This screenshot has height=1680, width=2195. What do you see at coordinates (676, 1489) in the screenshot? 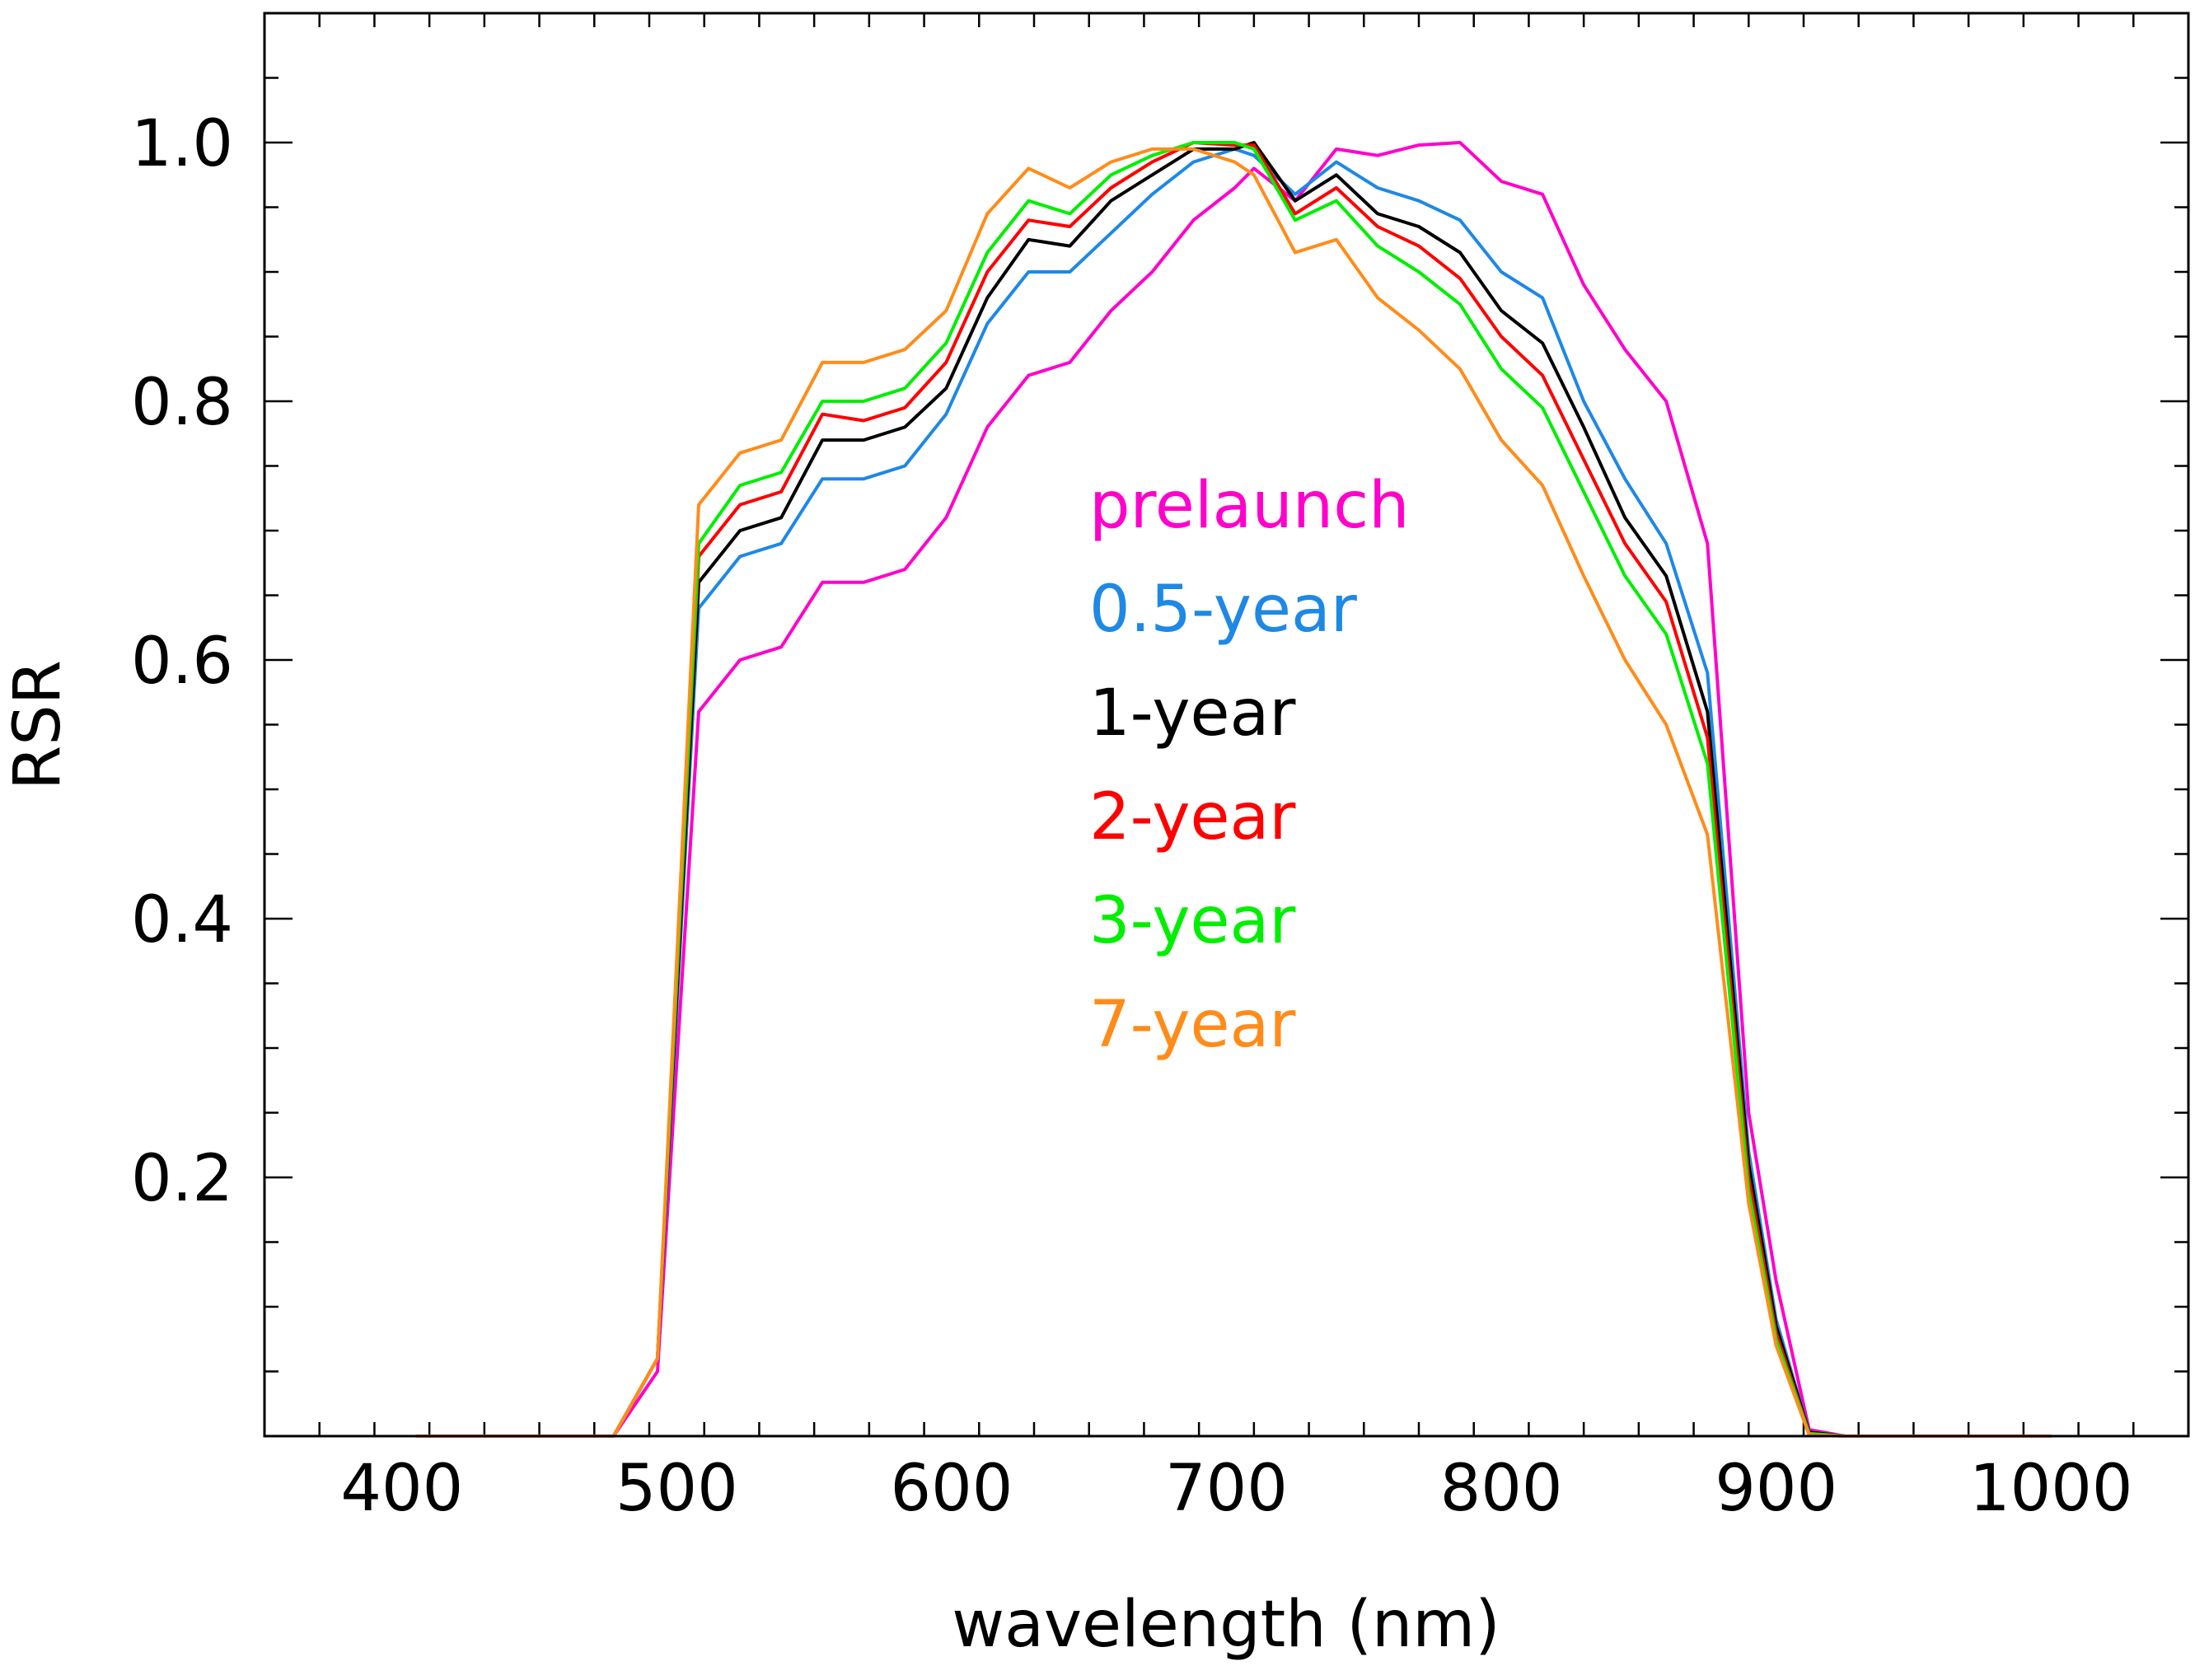
I see `x-tick-label: 500` at bounding box center [676, 1489].